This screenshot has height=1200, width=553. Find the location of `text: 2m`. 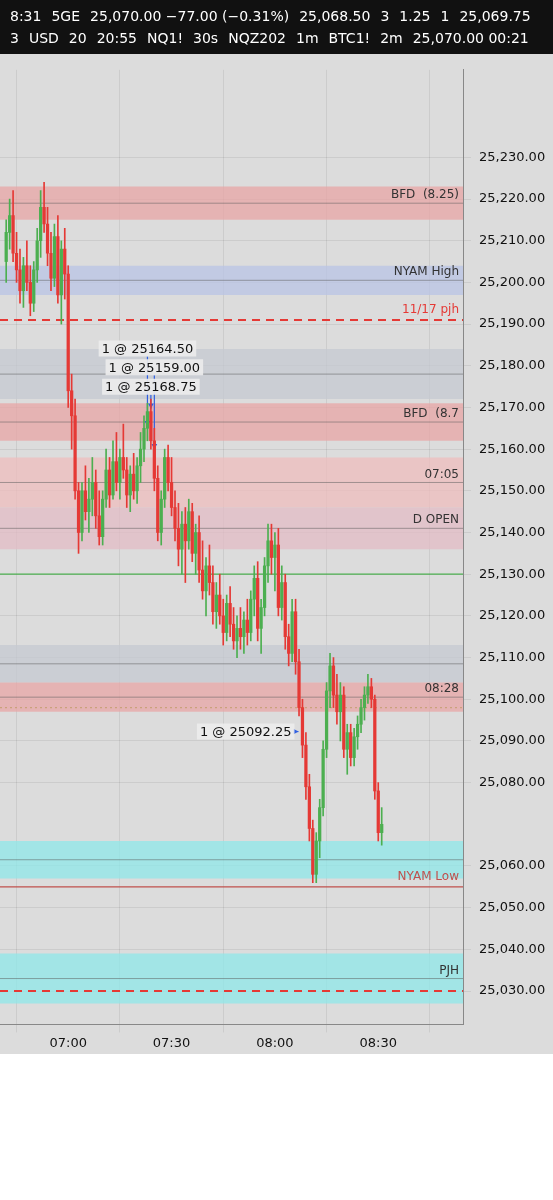

text: 2m is located at coordinates (391, 38).